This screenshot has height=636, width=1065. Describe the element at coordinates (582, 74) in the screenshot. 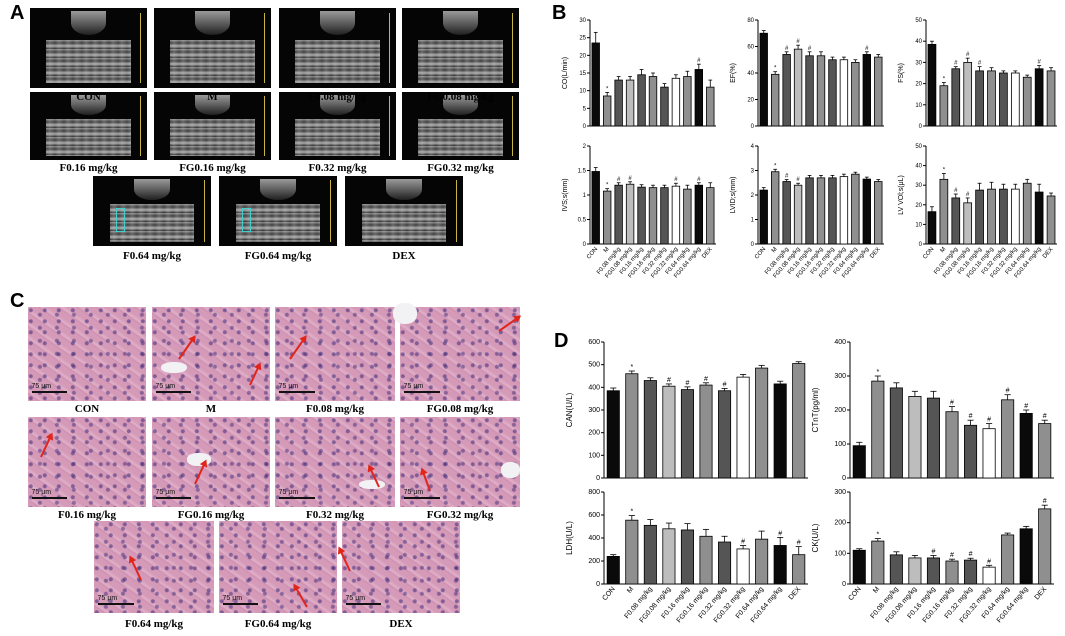

I see `y-tick-label: 15` at that location.